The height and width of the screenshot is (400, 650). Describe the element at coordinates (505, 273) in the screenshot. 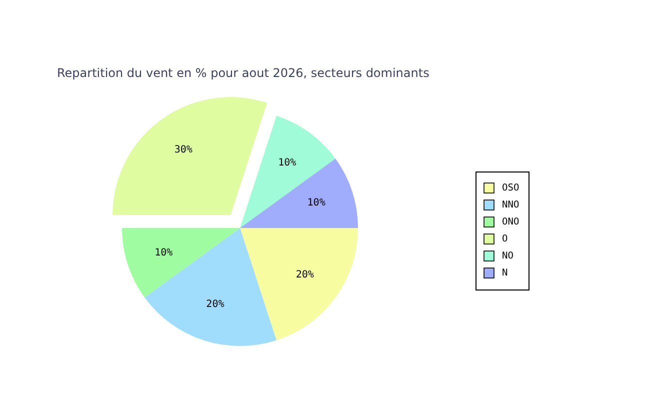

I see `legend-label: N` at that location.